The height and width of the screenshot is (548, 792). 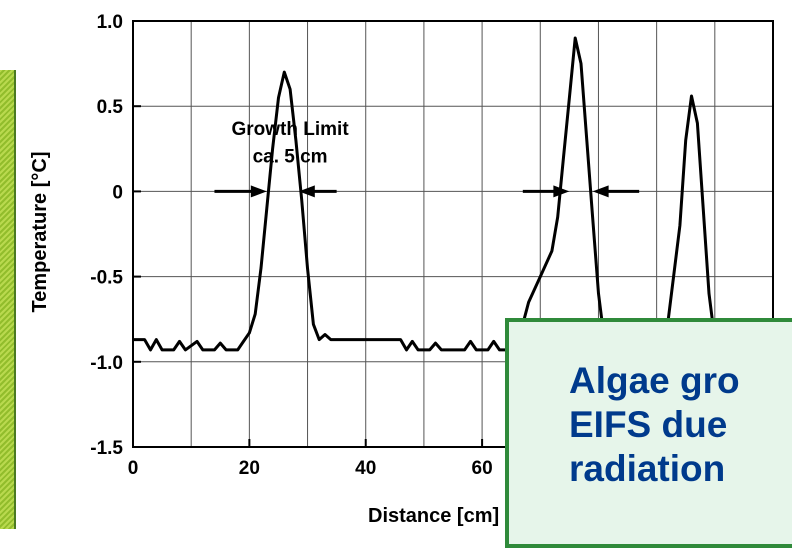 What do you see at coordinates (249, 468) in the screenshot?
I see `x-tick-label: 20` at bounding box center [249, 468].